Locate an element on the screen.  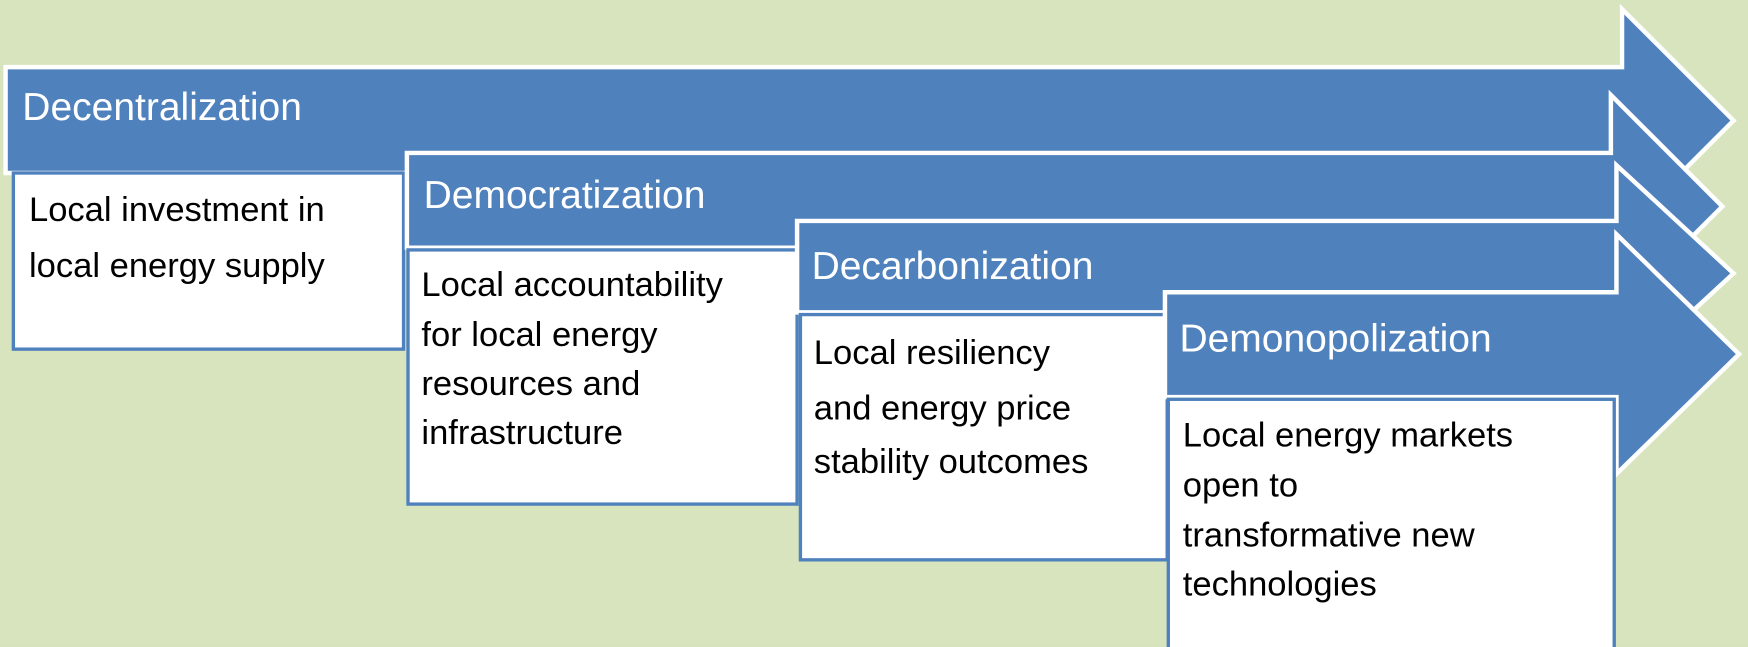
description-line: stability outcomes is located at coordinates (951, 462).